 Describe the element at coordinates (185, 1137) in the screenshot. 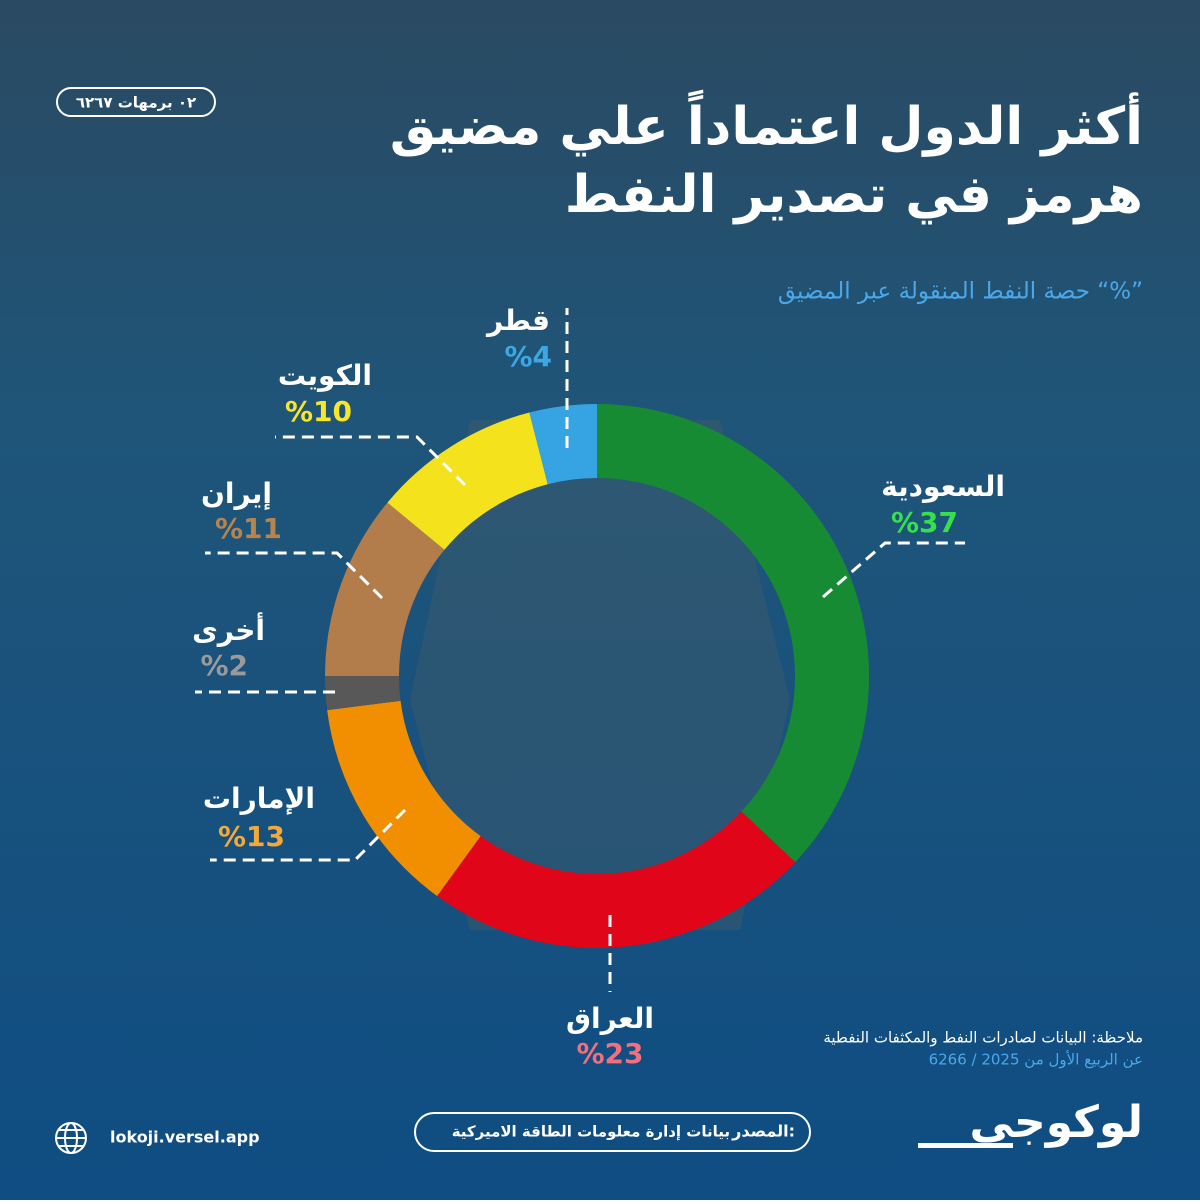

I see `website: lokoji.versel.app` at that location.